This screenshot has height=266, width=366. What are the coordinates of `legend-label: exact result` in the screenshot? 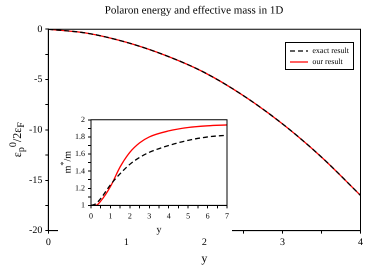 It's located at (330, 50).